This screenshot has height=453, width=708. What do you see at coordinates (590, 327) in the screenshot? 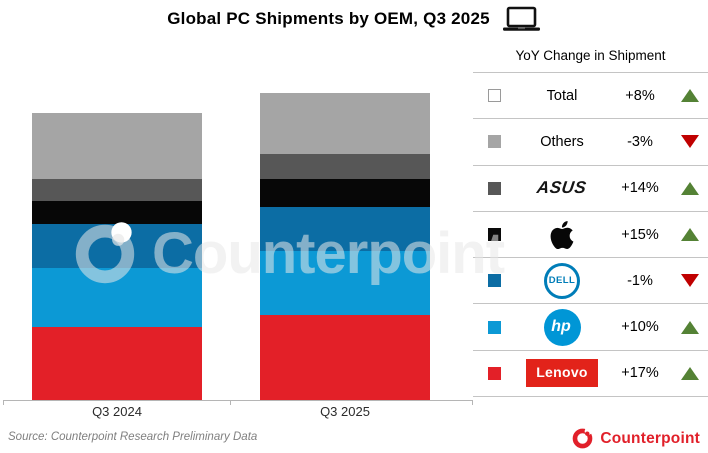
I see `legend-row: hp +10%` at bounding box center [590, 327].